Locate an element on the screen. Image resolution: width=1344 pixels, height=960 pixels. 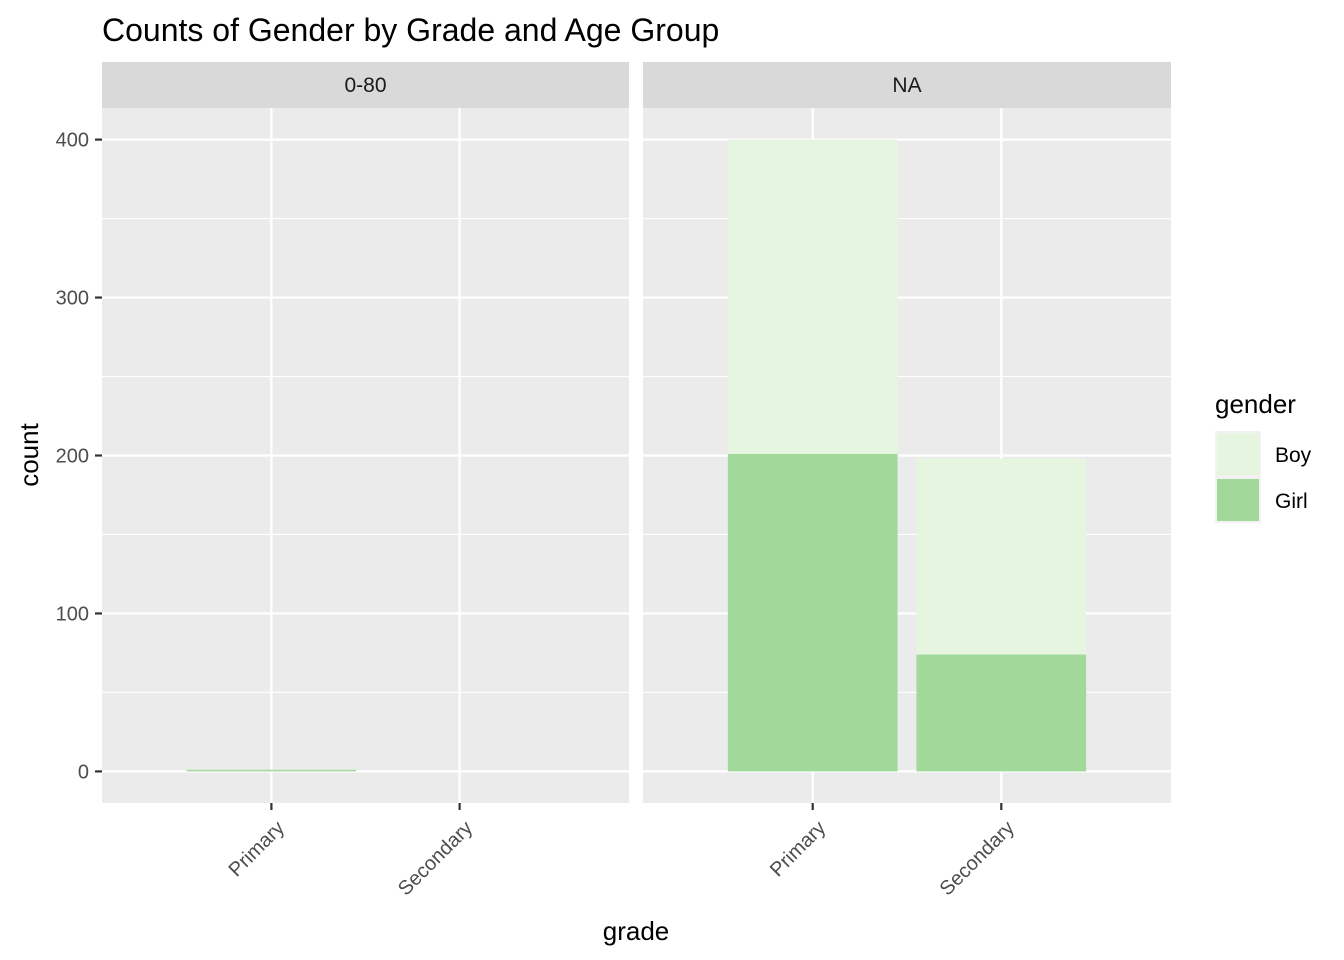
y-axis: 0 100 200 300 400 is located at coordinates (79, 456).